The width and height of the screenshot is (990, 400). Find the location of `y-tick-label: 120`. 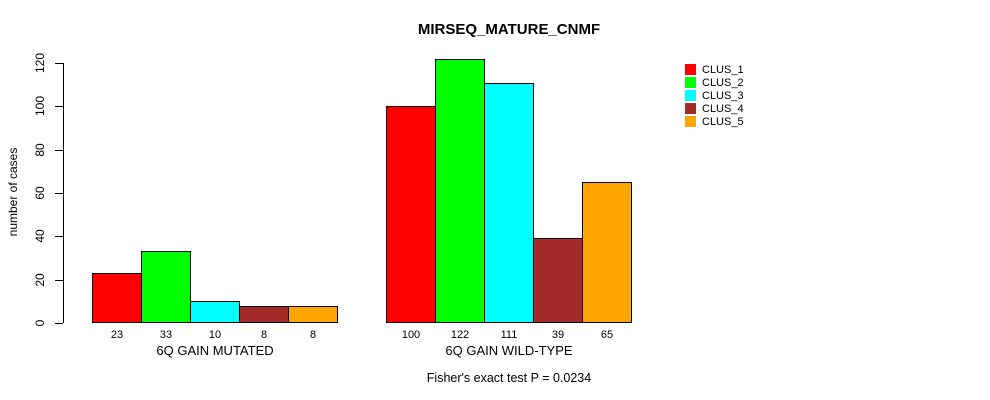

y-tick-label: 120 is located at coordinates (40, 63).